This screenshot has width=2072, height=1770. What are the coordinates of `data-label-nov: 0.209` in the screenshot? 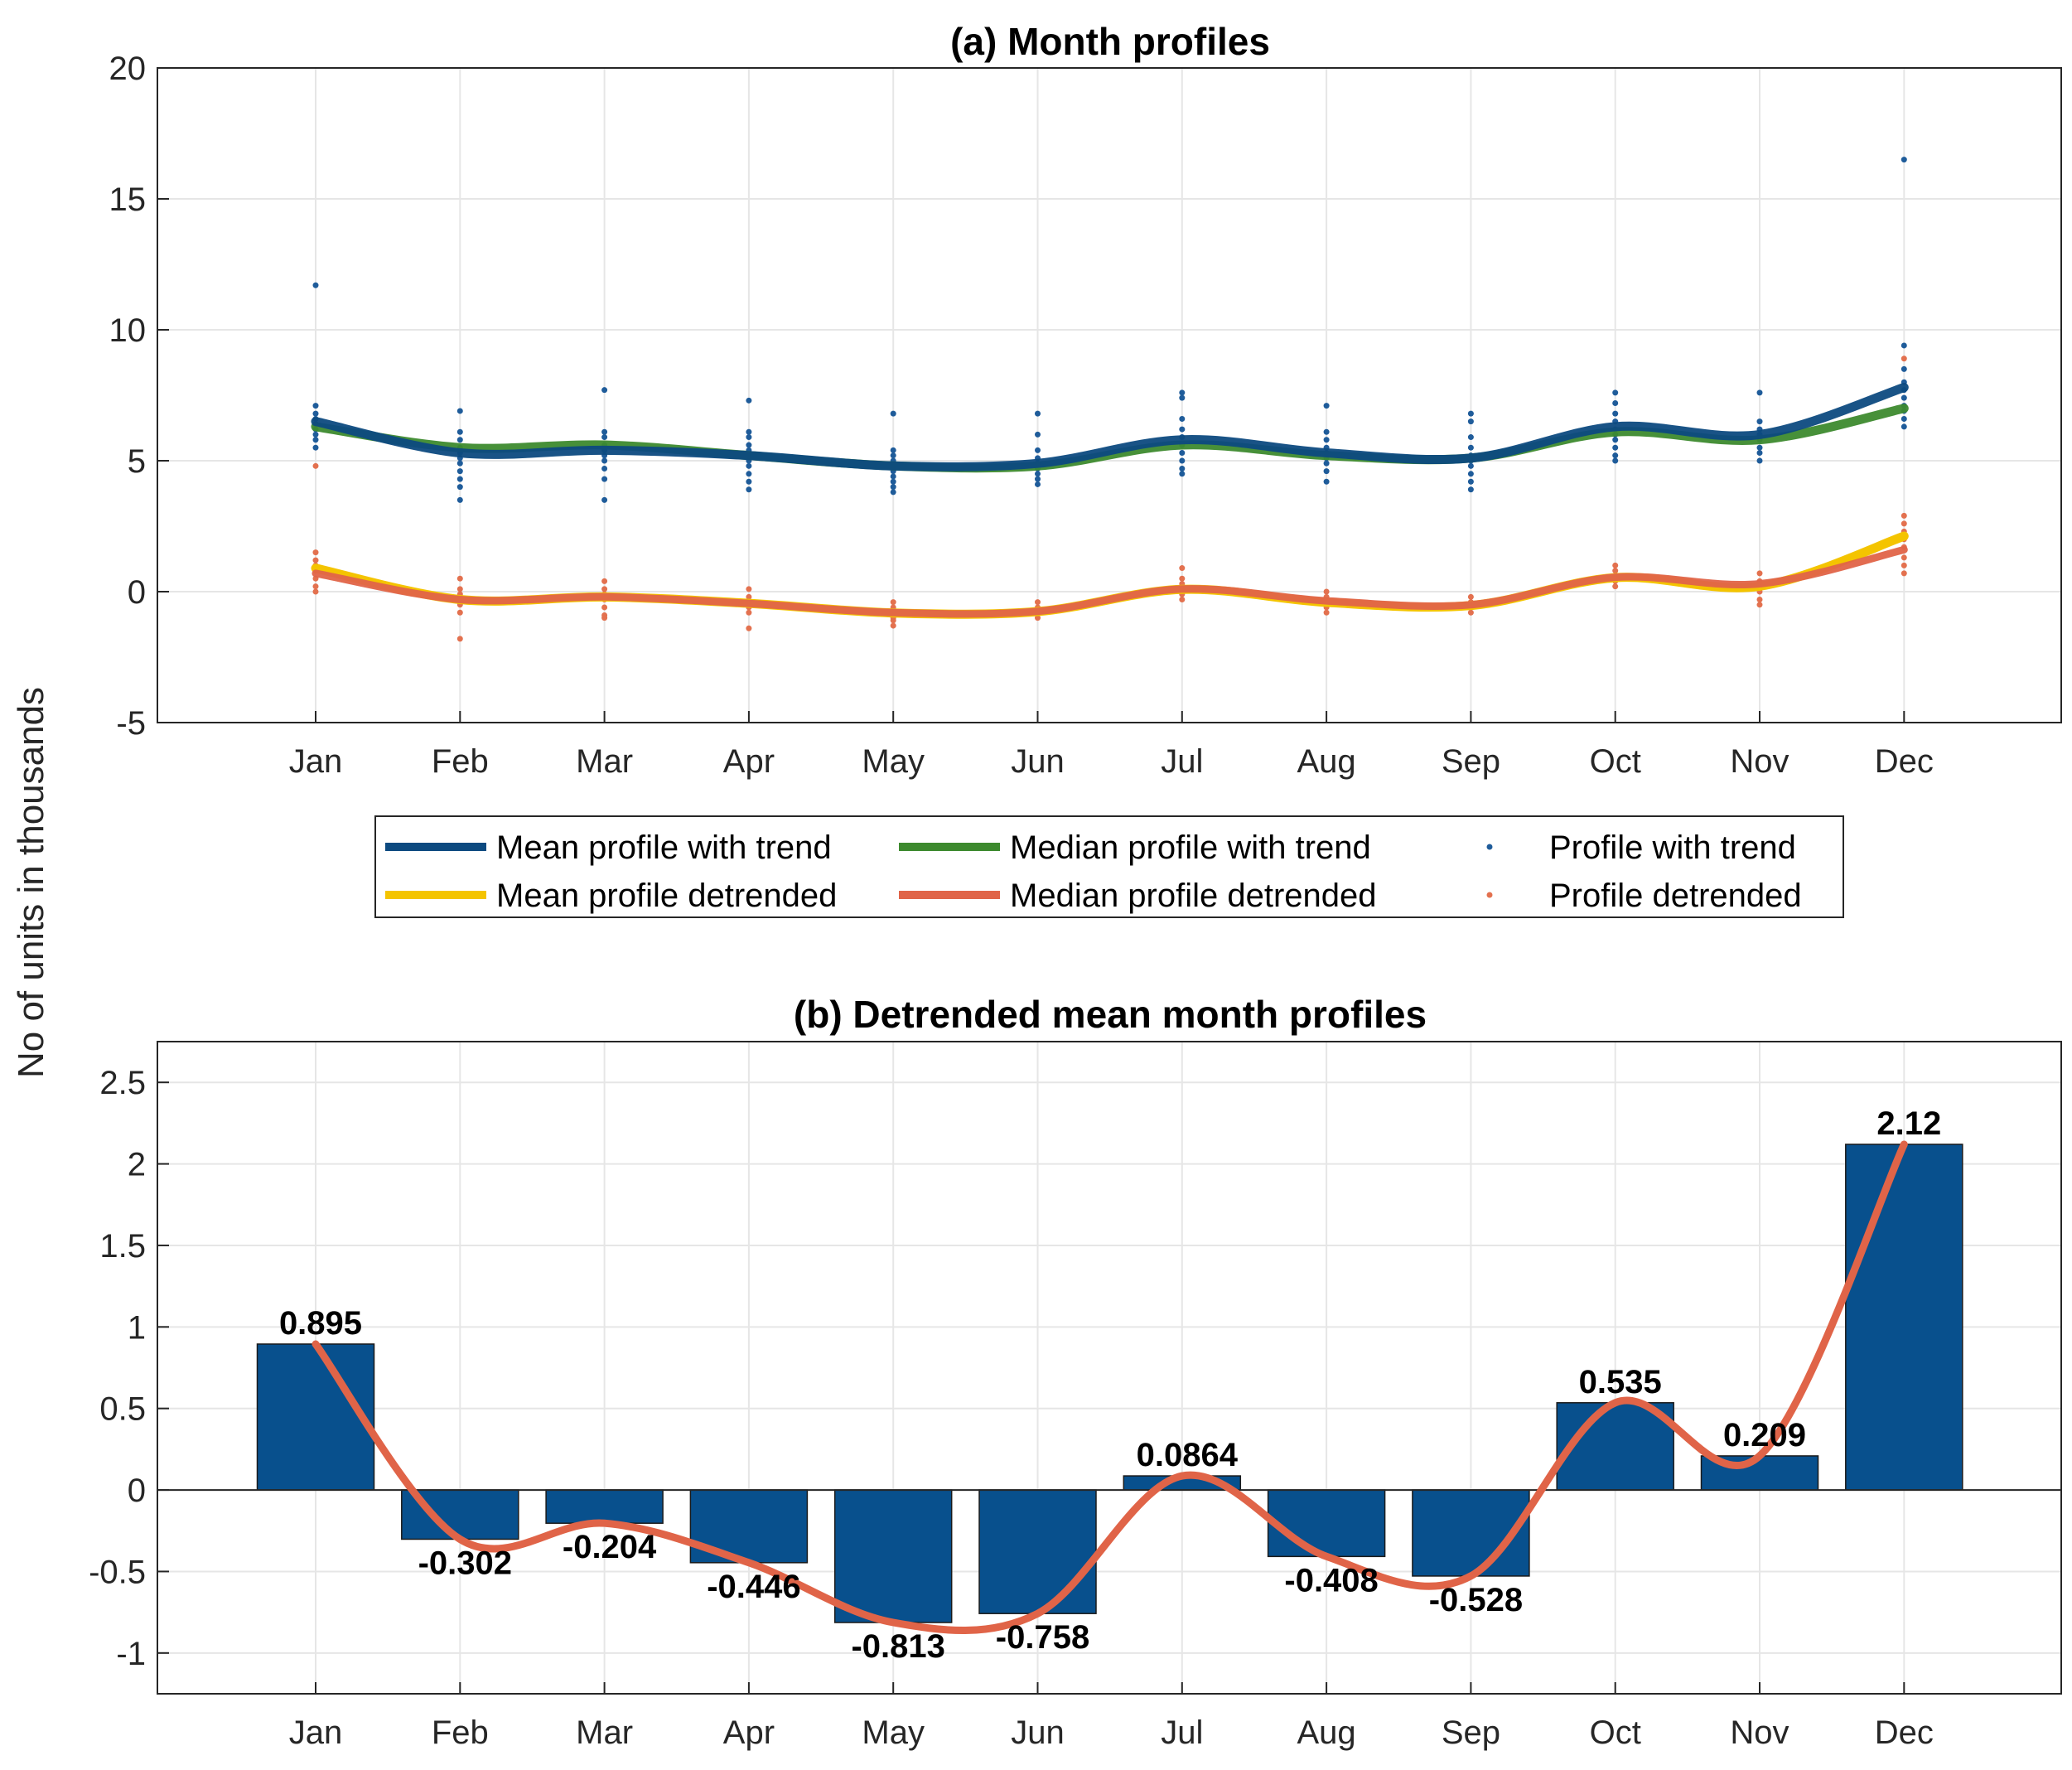 It's located at (1765, 1435).